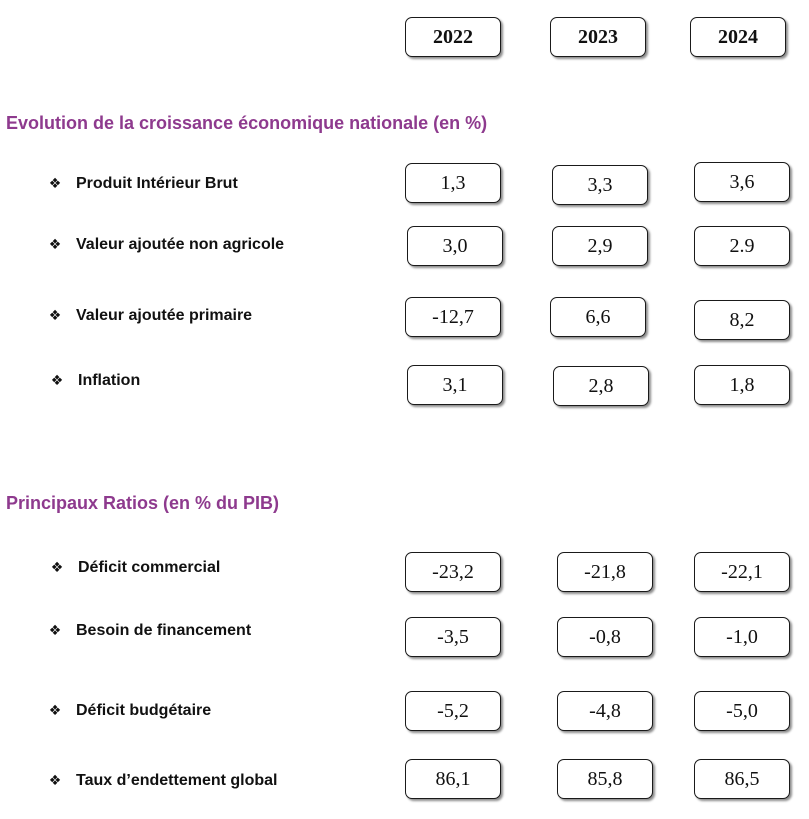 This screenshot has height=819, width=809. I want to click on value-box-inflation-2022: 3,1, so click(455, 385).